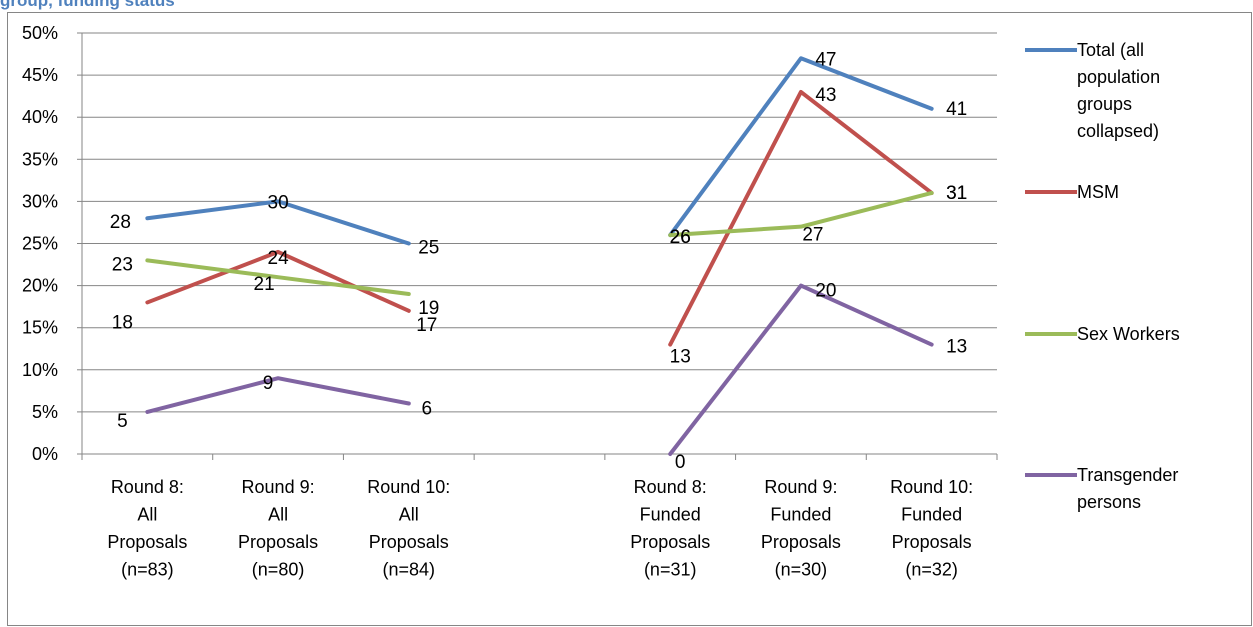 The height and width of the screenshot is (627, 1253). I want to click on legend-label: Transgender, so click(1127, 475).